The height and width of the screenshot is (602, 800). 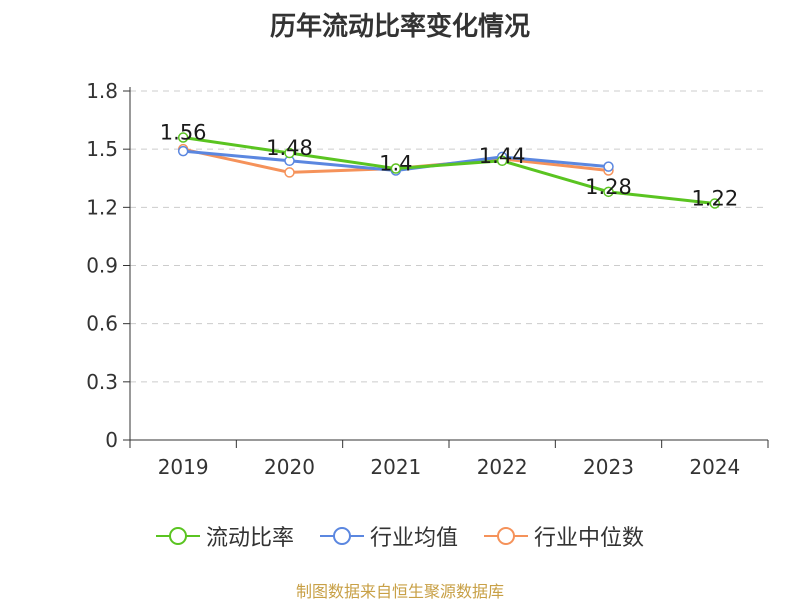 I want to click on x-tick-label: 2020, so click(x=289, y=467).